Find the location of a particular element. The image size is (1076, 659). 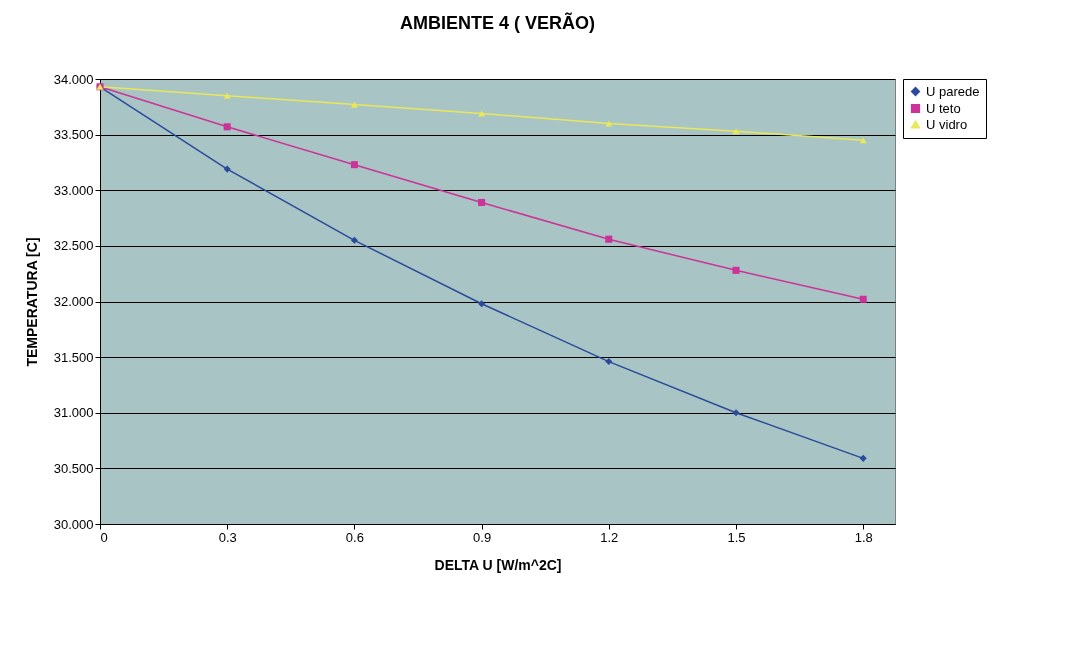

y-tick-label: 32.500 is located at coordinates (73, 246).